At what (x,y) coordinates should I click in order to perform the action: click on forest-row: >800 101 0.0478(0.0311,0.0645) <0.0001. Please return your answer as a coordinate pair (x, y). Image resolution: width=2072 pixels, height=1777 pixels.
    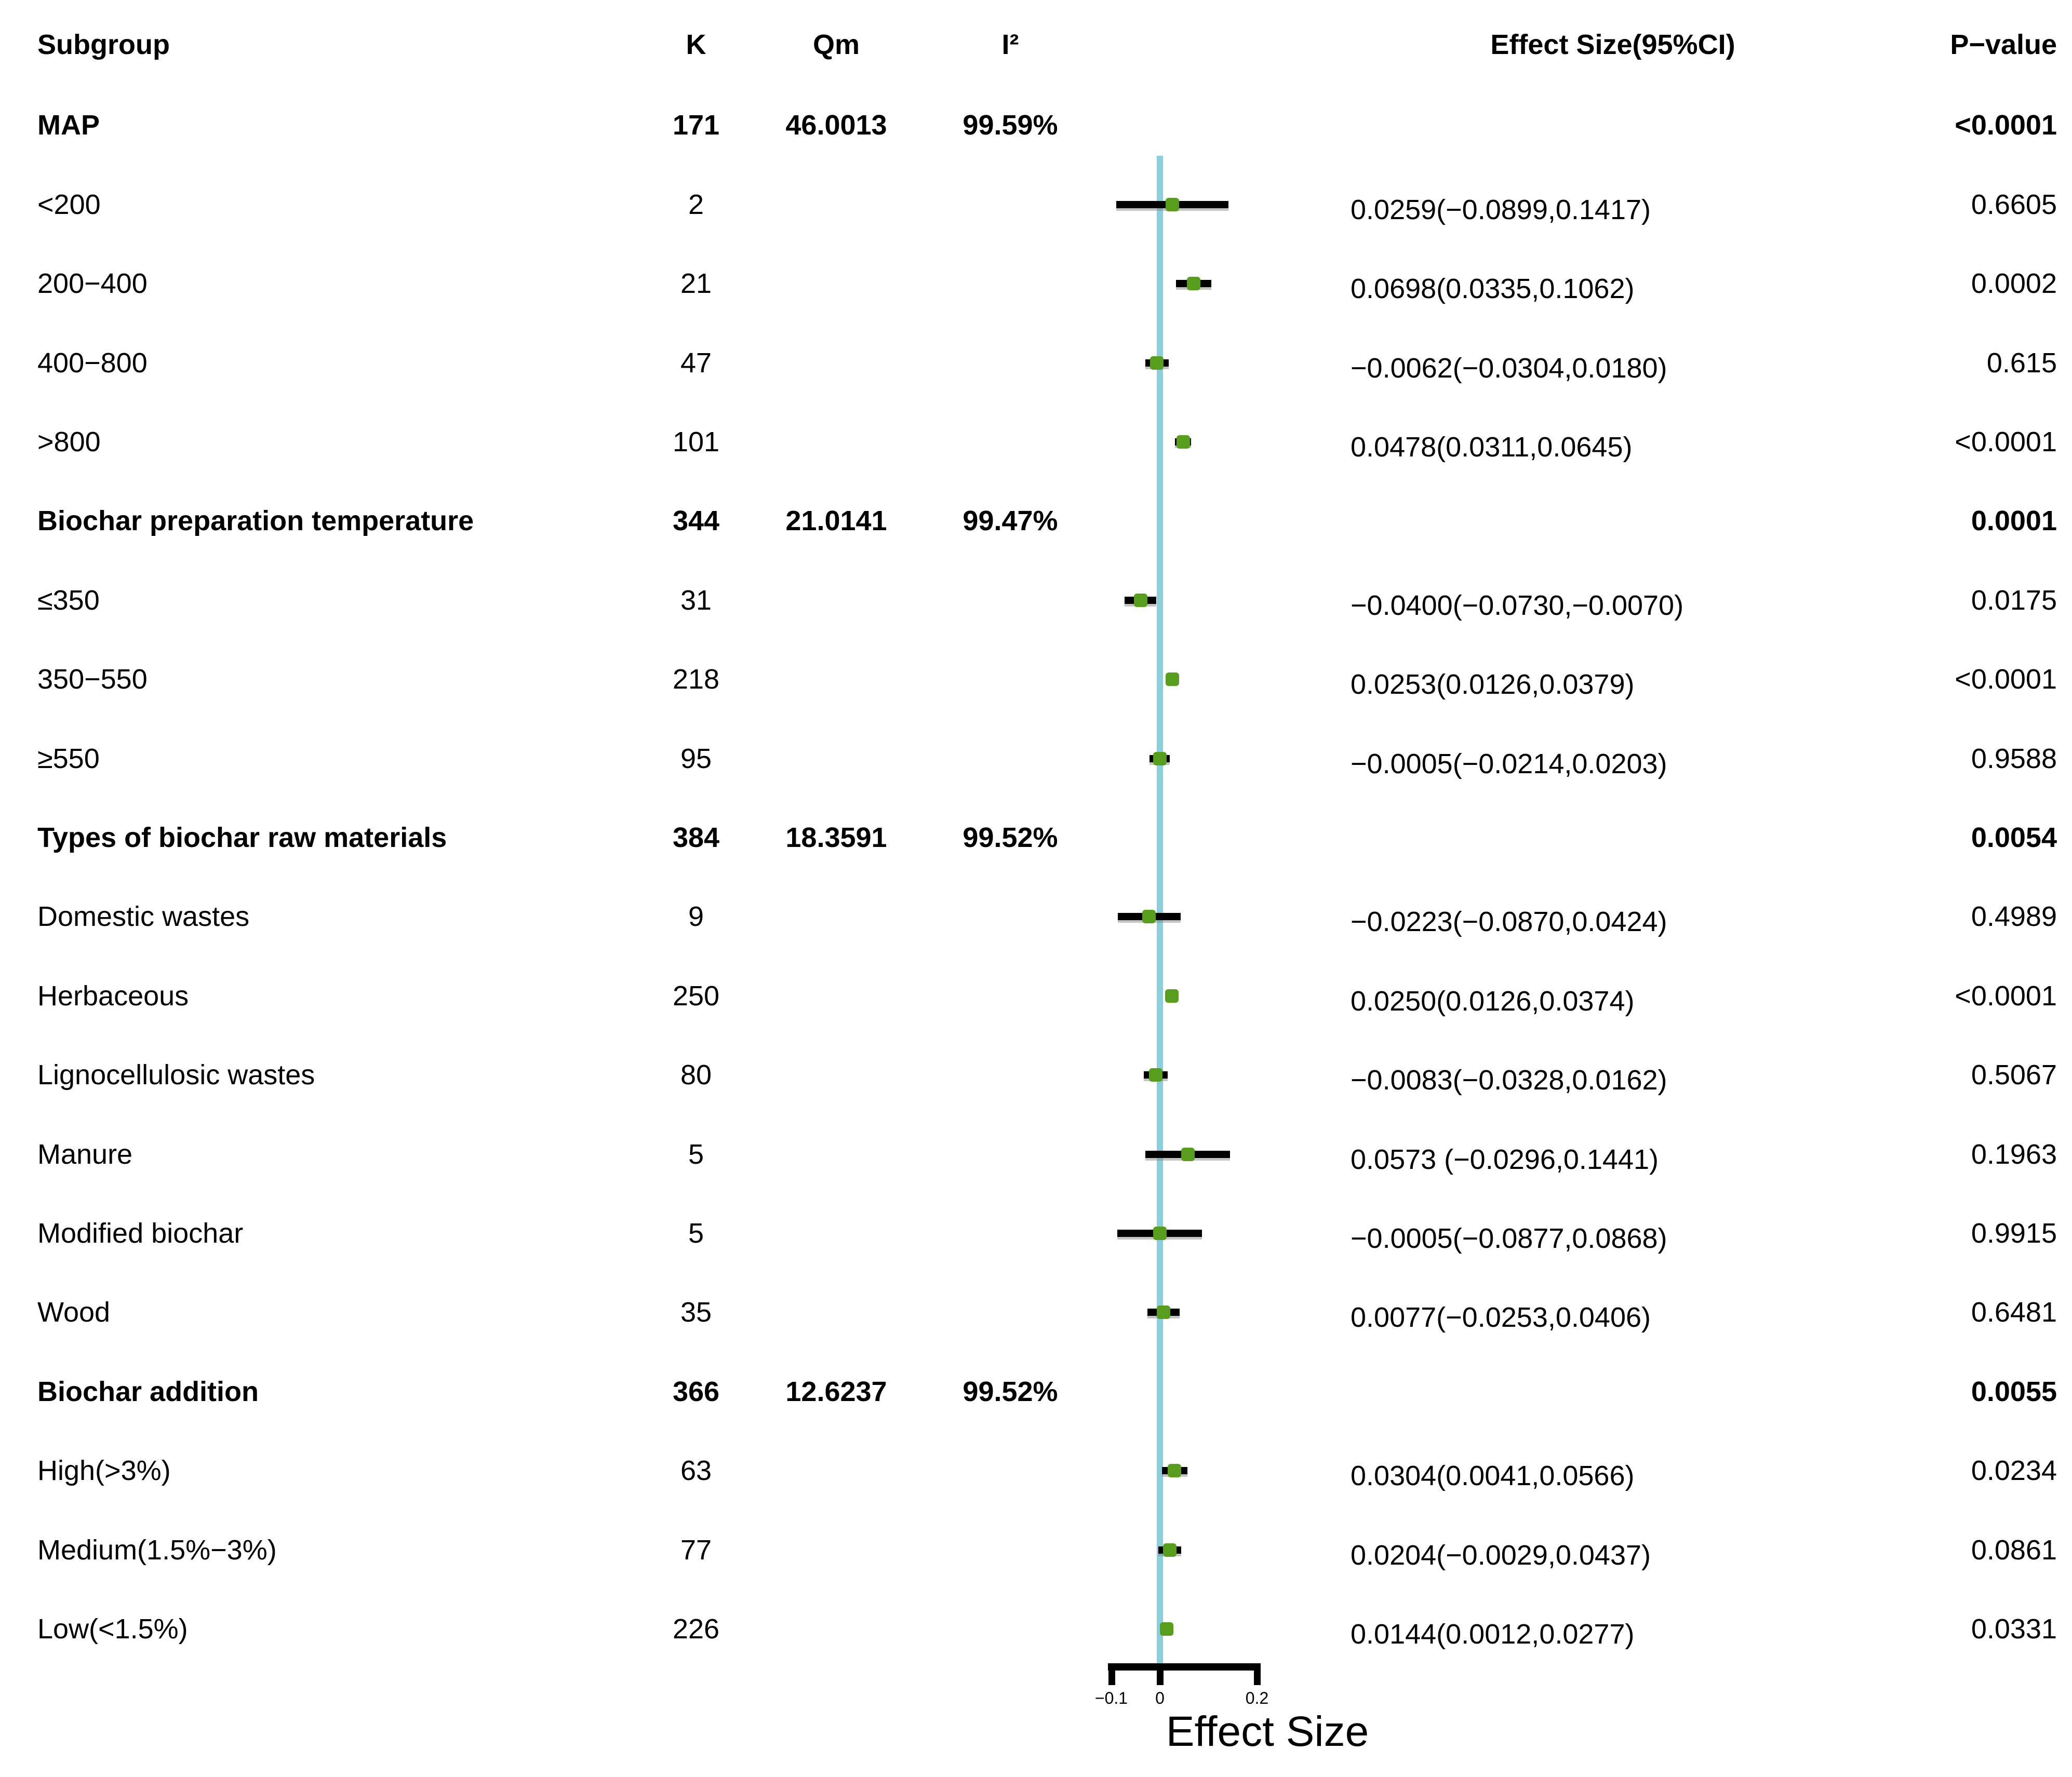
    Looking at the image, I should click on (1036, 442).